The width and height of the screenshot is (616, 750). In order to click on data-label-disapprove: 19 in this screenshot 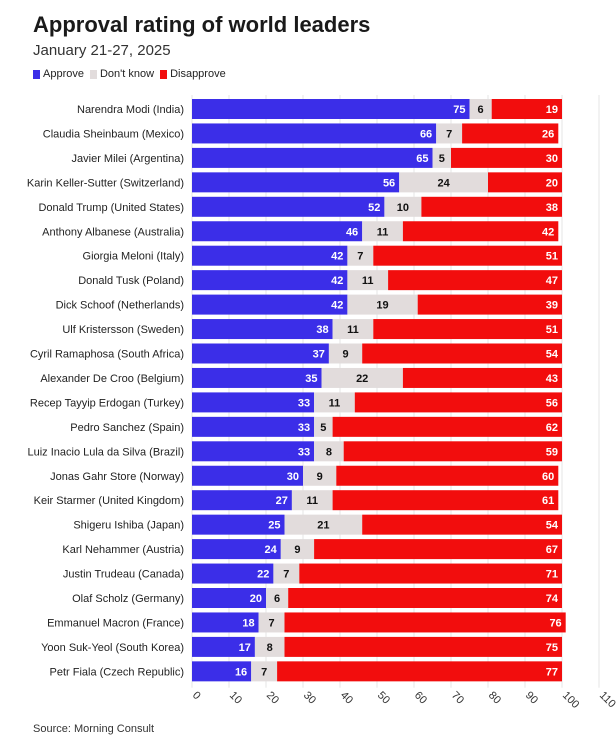, I will do `click(552, 110)`.